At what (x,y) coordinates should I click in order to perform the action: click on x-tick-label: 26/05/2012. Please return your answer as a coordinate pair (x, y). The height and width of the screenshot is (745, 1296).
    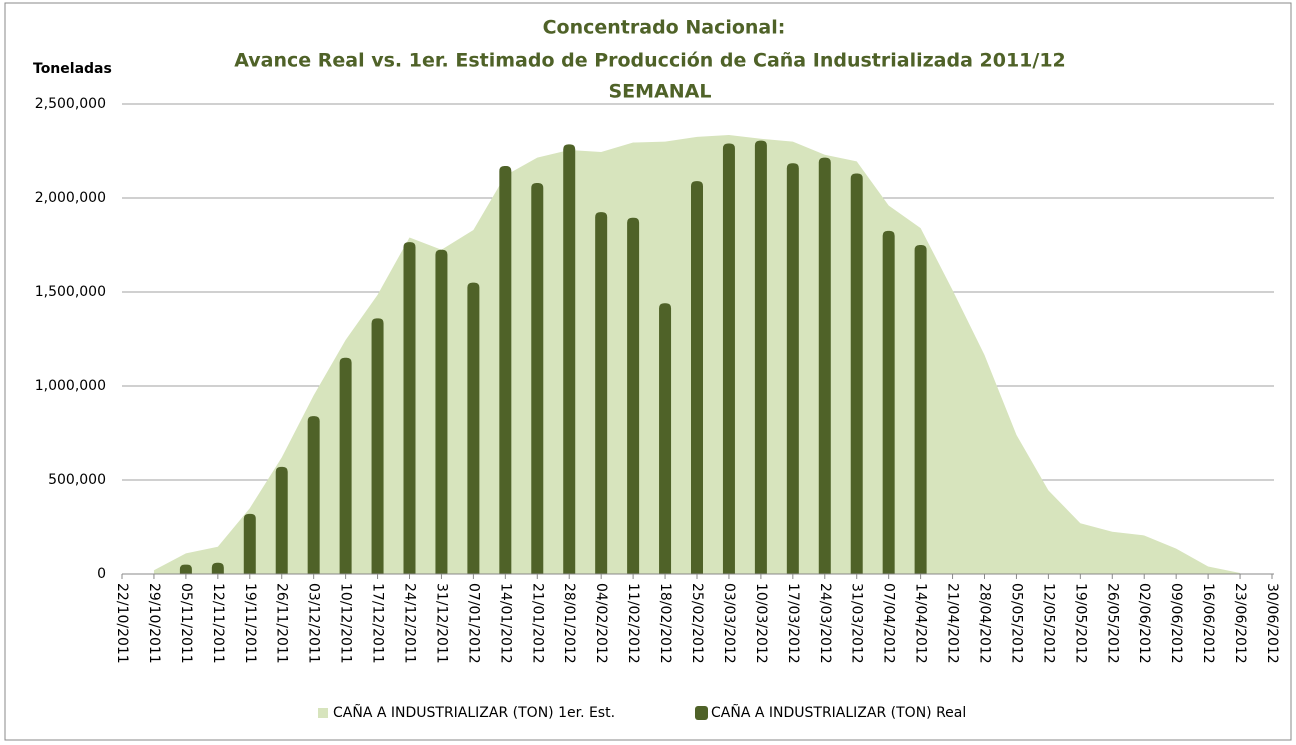
    Looking at the image, I should click on (1112, 623).